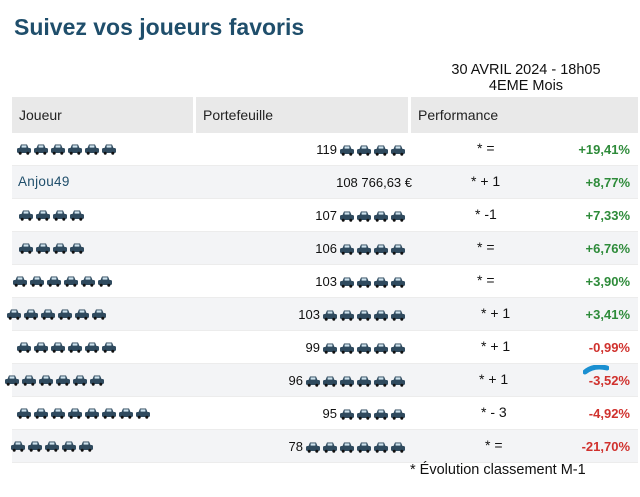  What do you see at coordinates (522, 115) in the screenshot?
I see `column-header-performance: Performance` at bounding box center [522, 115].